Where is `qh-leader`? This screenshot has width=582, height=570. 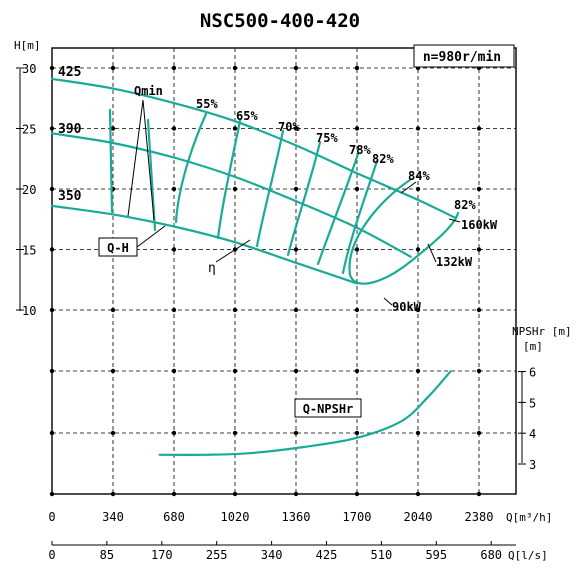
qh-leader is located at coordinates (151, 236).